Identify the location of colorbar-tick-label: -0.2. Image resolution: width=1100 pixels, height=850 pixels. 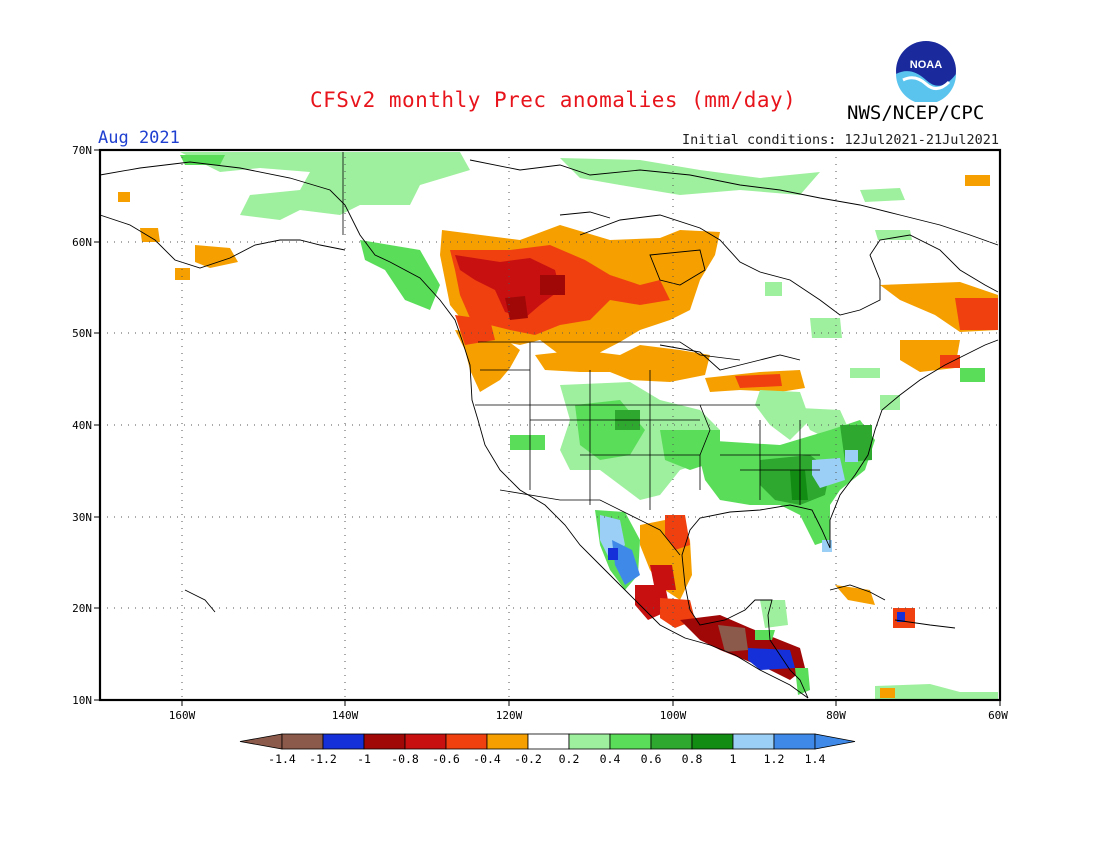
(528, 759).